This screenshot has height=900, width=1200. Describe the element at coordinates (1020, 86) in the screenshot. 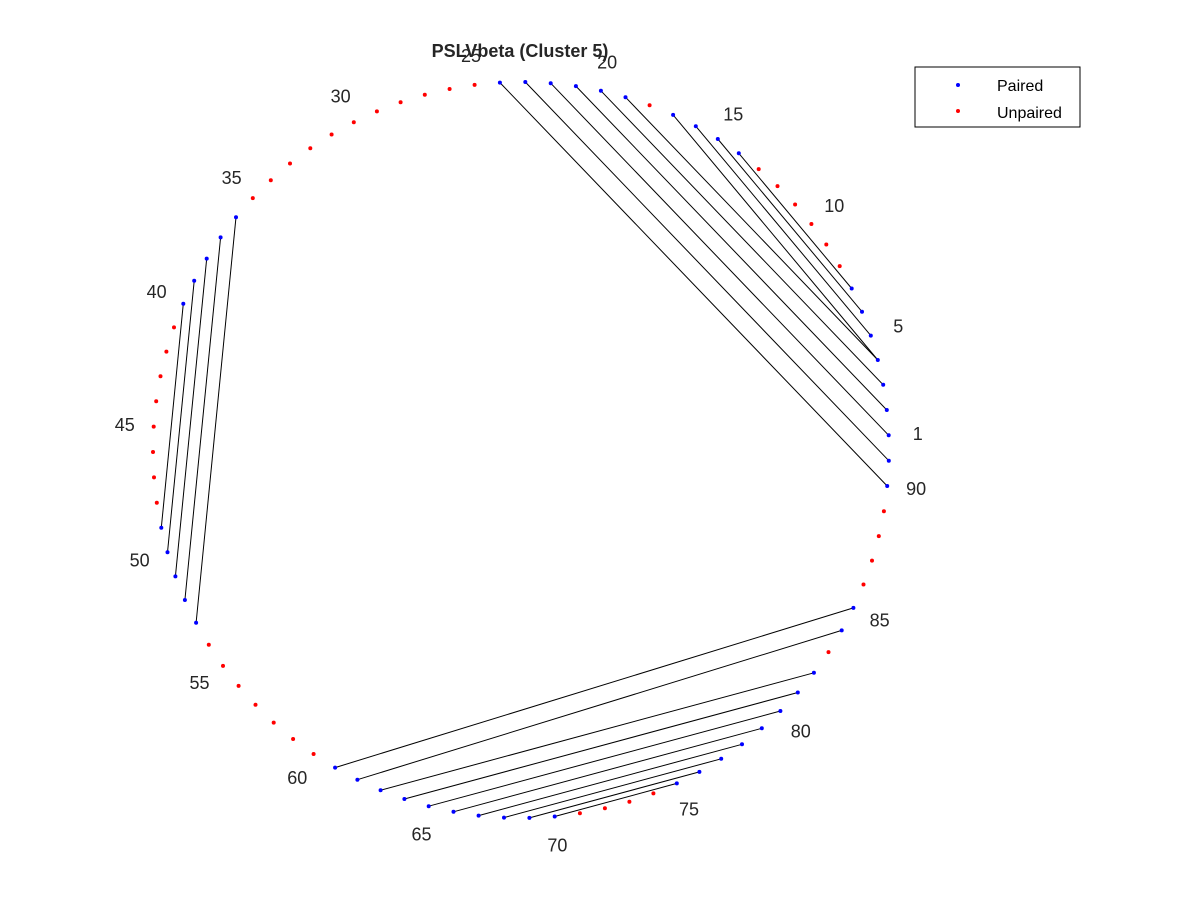

I see `legend-paired-label: Paired` at that location.